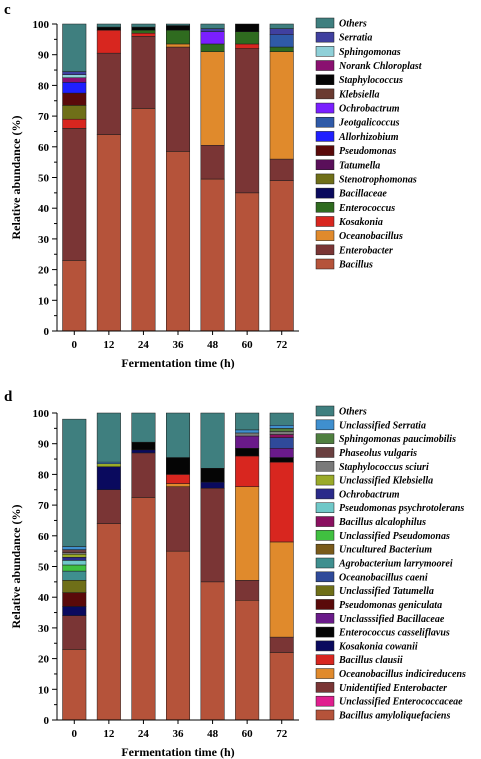  Describe the element at coordinates (359, 236) in the screenshot. I see `legend-item: Oceanobacillus` at that location.